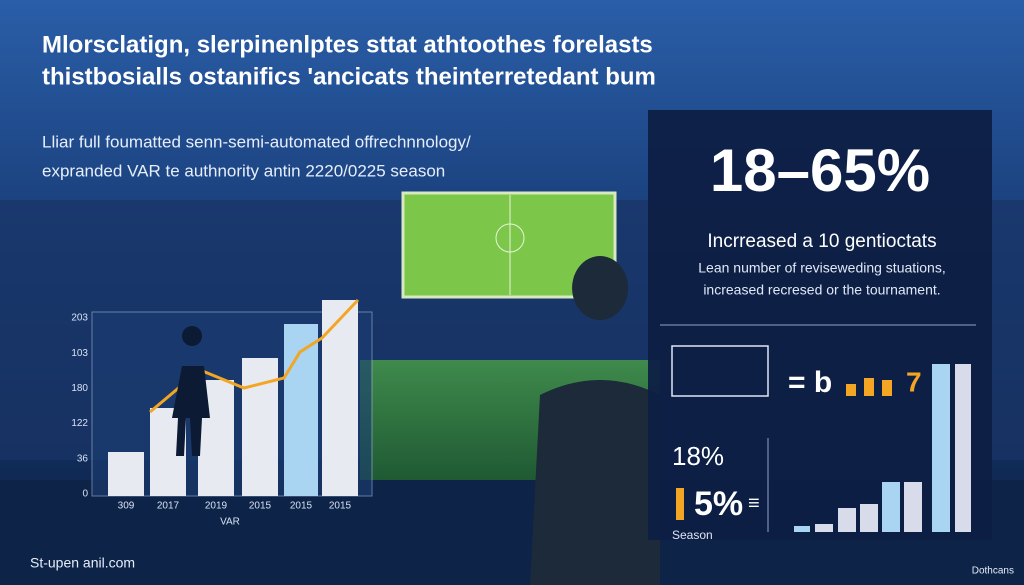 The width and height of the screenshot is (1024, 585). What do you see at coordinates (85, 494) in the screenshot?
I see `y-tick-label: 0` at bounding box center [85, 494].